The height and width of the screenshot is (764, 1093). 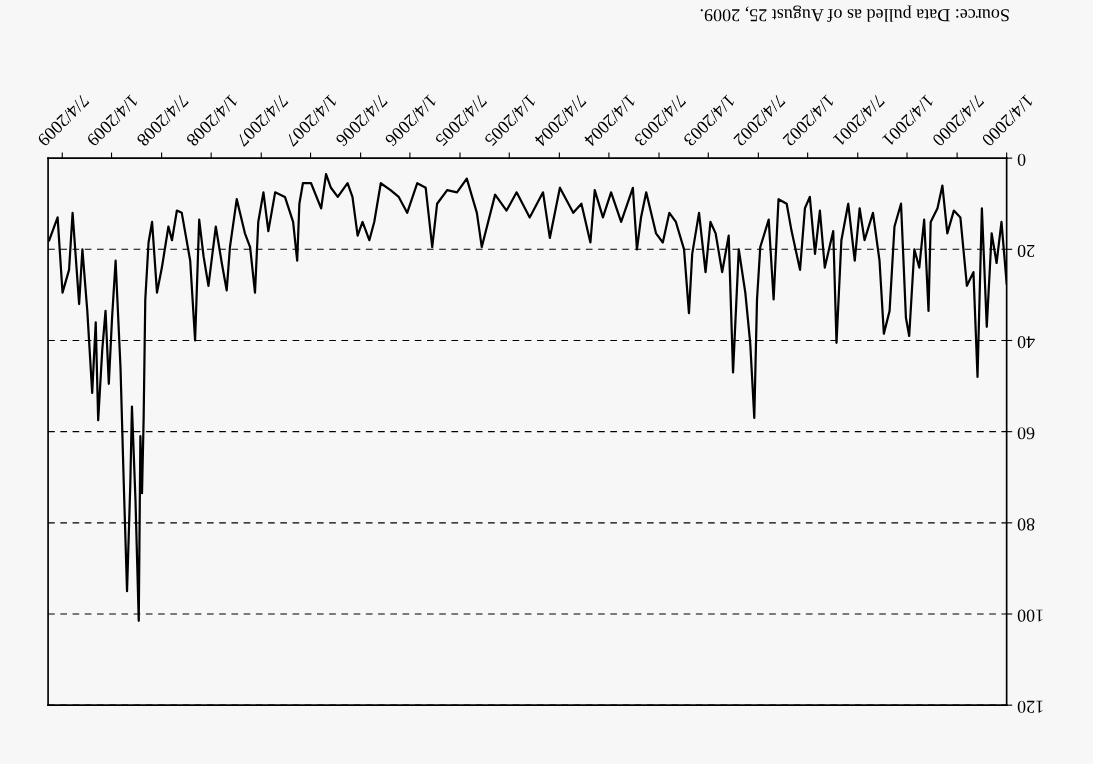 I want to click on y-tick-label: 80, so click(x=1026, y=524).